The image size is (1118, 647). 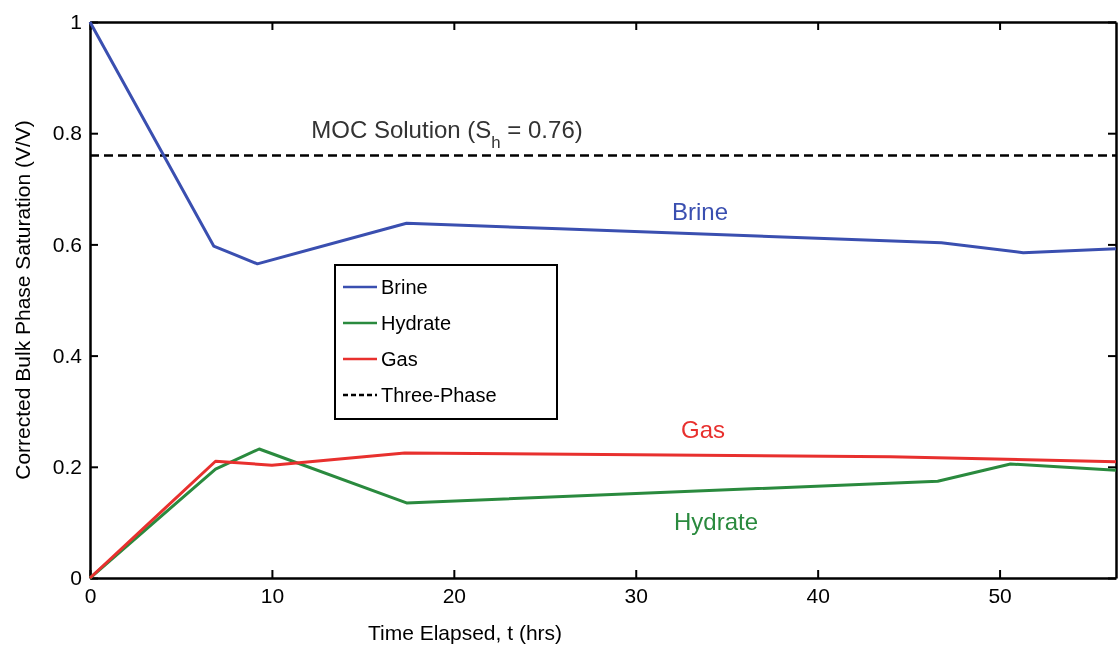 I want to click on x-tick-label: 40, so click(x=818, y=595).